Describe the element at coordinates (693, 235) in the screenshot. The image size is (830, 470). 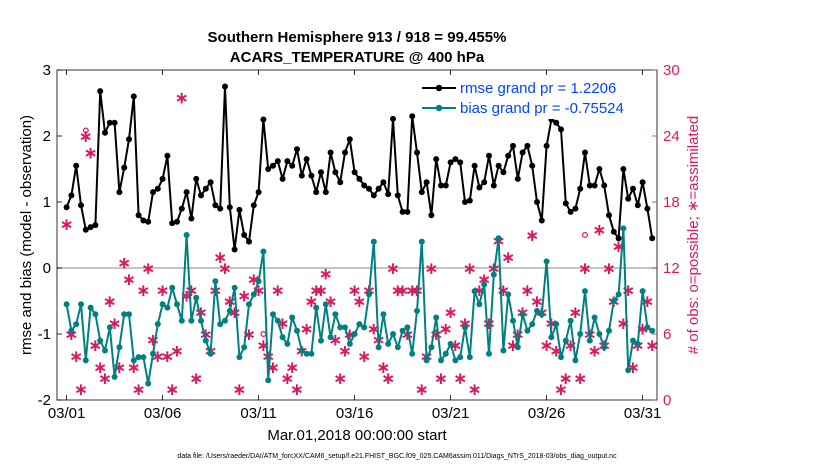
I see `y-axis-label-right: # of obs: o=possible; ∗=assimilated` at that location.